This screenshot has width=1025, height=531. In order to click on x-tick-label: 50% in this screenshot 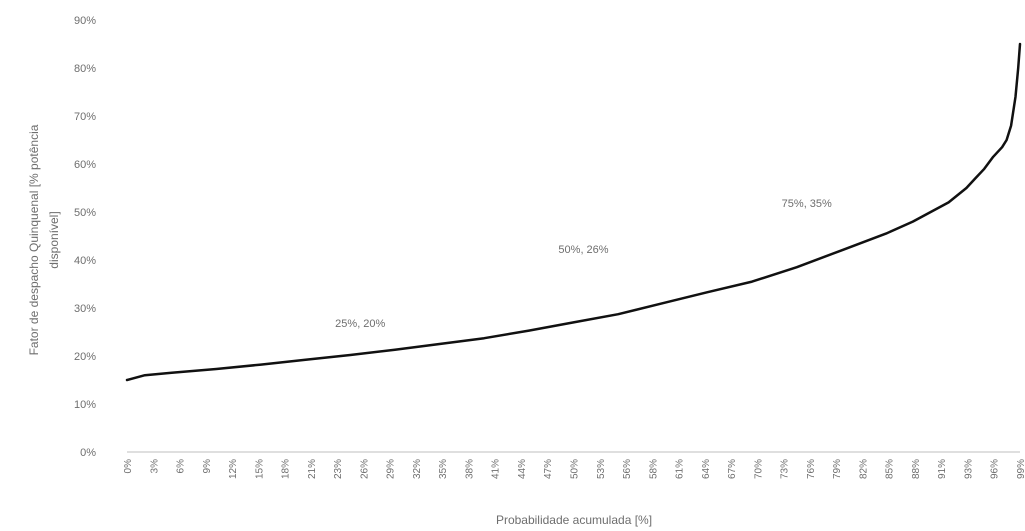, I will do `click(575, 469)`.